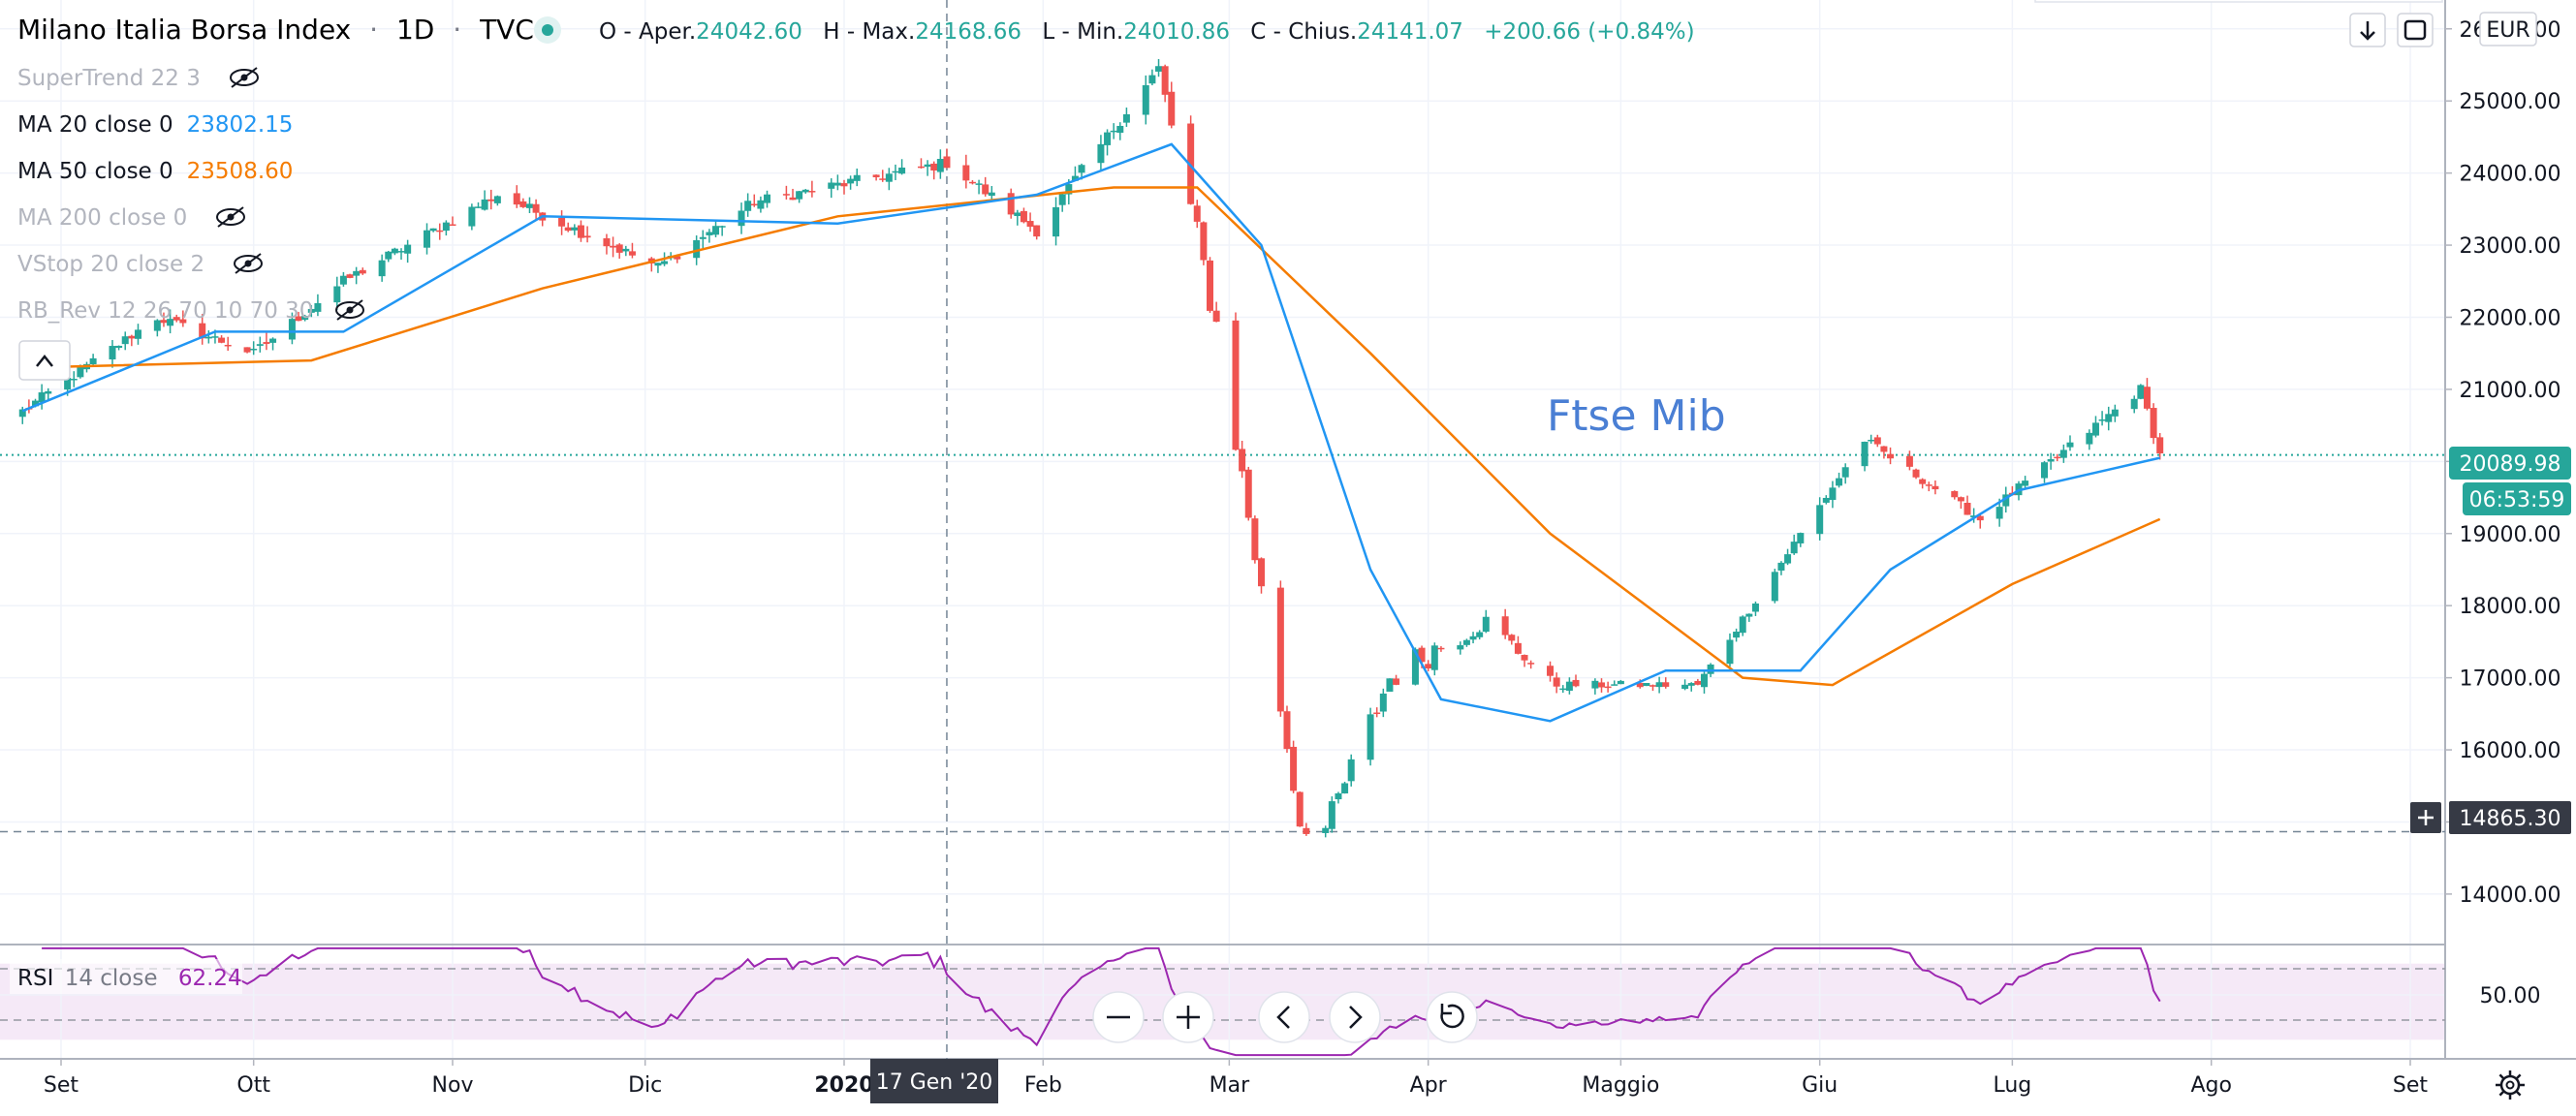 The image size is (2576, 1116). I want to click on visibility-circle-icon, so click(547, 30).